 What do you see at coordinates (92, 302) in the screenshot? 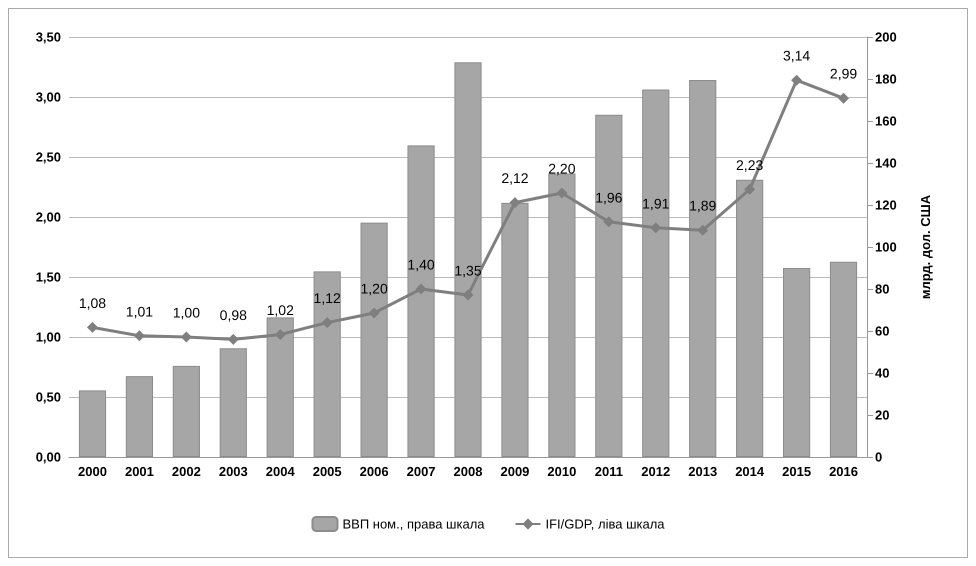
I see `data-label: 1,08` at bounding box center [92, 302].